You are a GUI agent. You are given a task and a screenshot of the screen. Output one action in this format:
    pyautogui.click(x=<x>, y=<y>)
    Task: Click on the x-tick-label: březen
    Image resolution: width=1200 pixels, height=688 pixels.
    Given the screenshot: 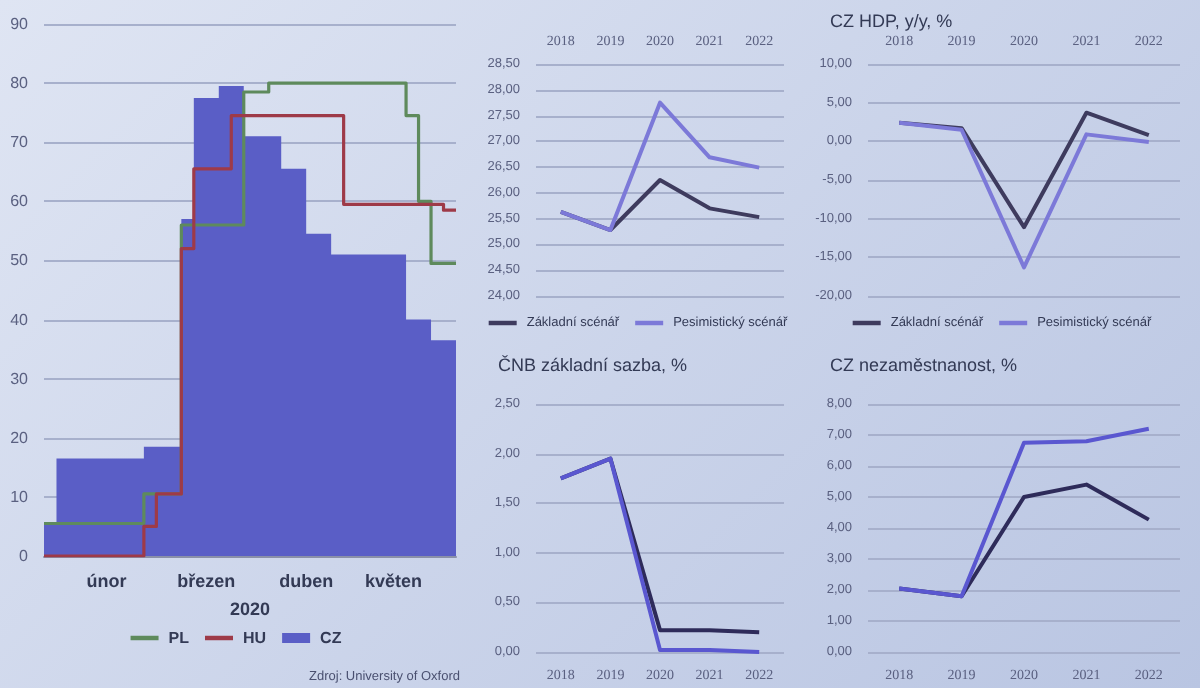 What is the action you would take?
    pyautogui.click(x=206, y=581)
    